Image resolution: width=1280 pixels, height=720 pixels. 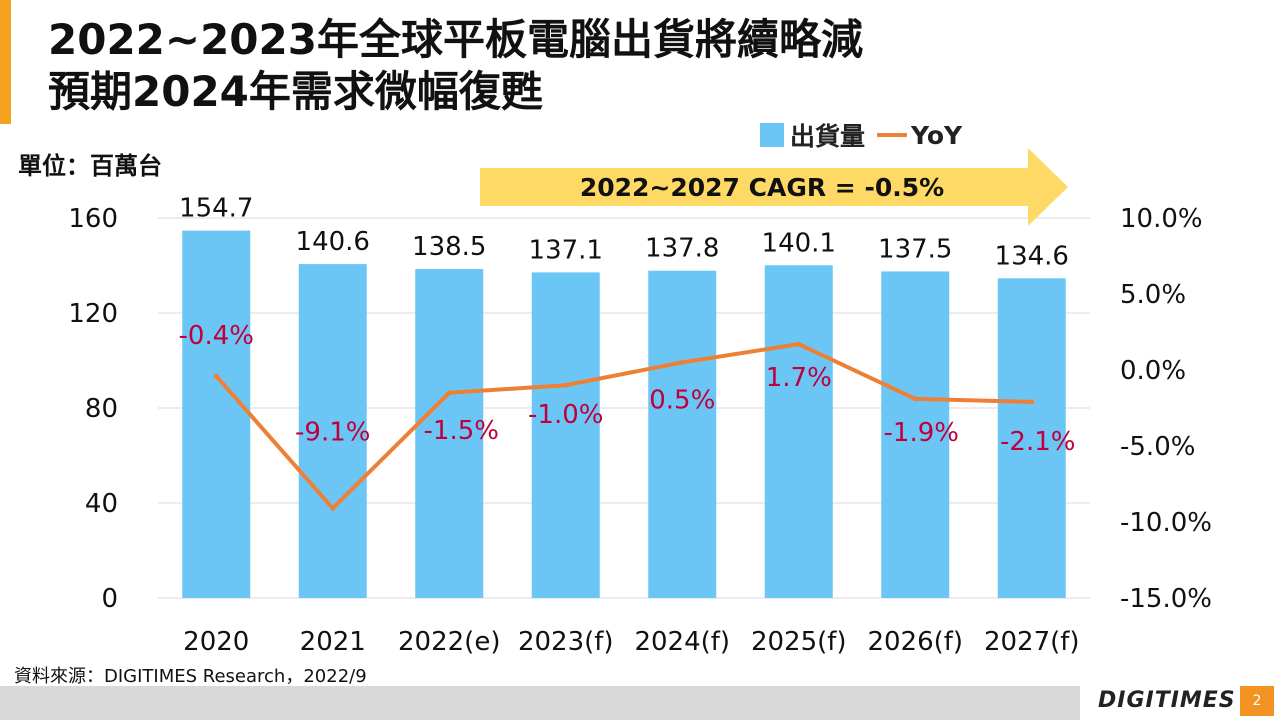 What do you see at coordinates (333, 242) in the screenshot?
I see `bar-value-label: 140.6` at bounding box center [333, 242].